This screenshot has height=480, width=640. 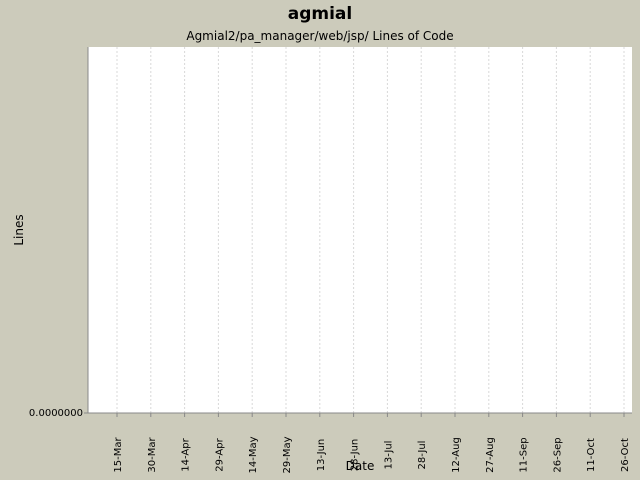 What do you see at coordinates (591, 455) in the screenshot?
I see `x-tick-label: 11-Oct` at bounding box center [591, 455].